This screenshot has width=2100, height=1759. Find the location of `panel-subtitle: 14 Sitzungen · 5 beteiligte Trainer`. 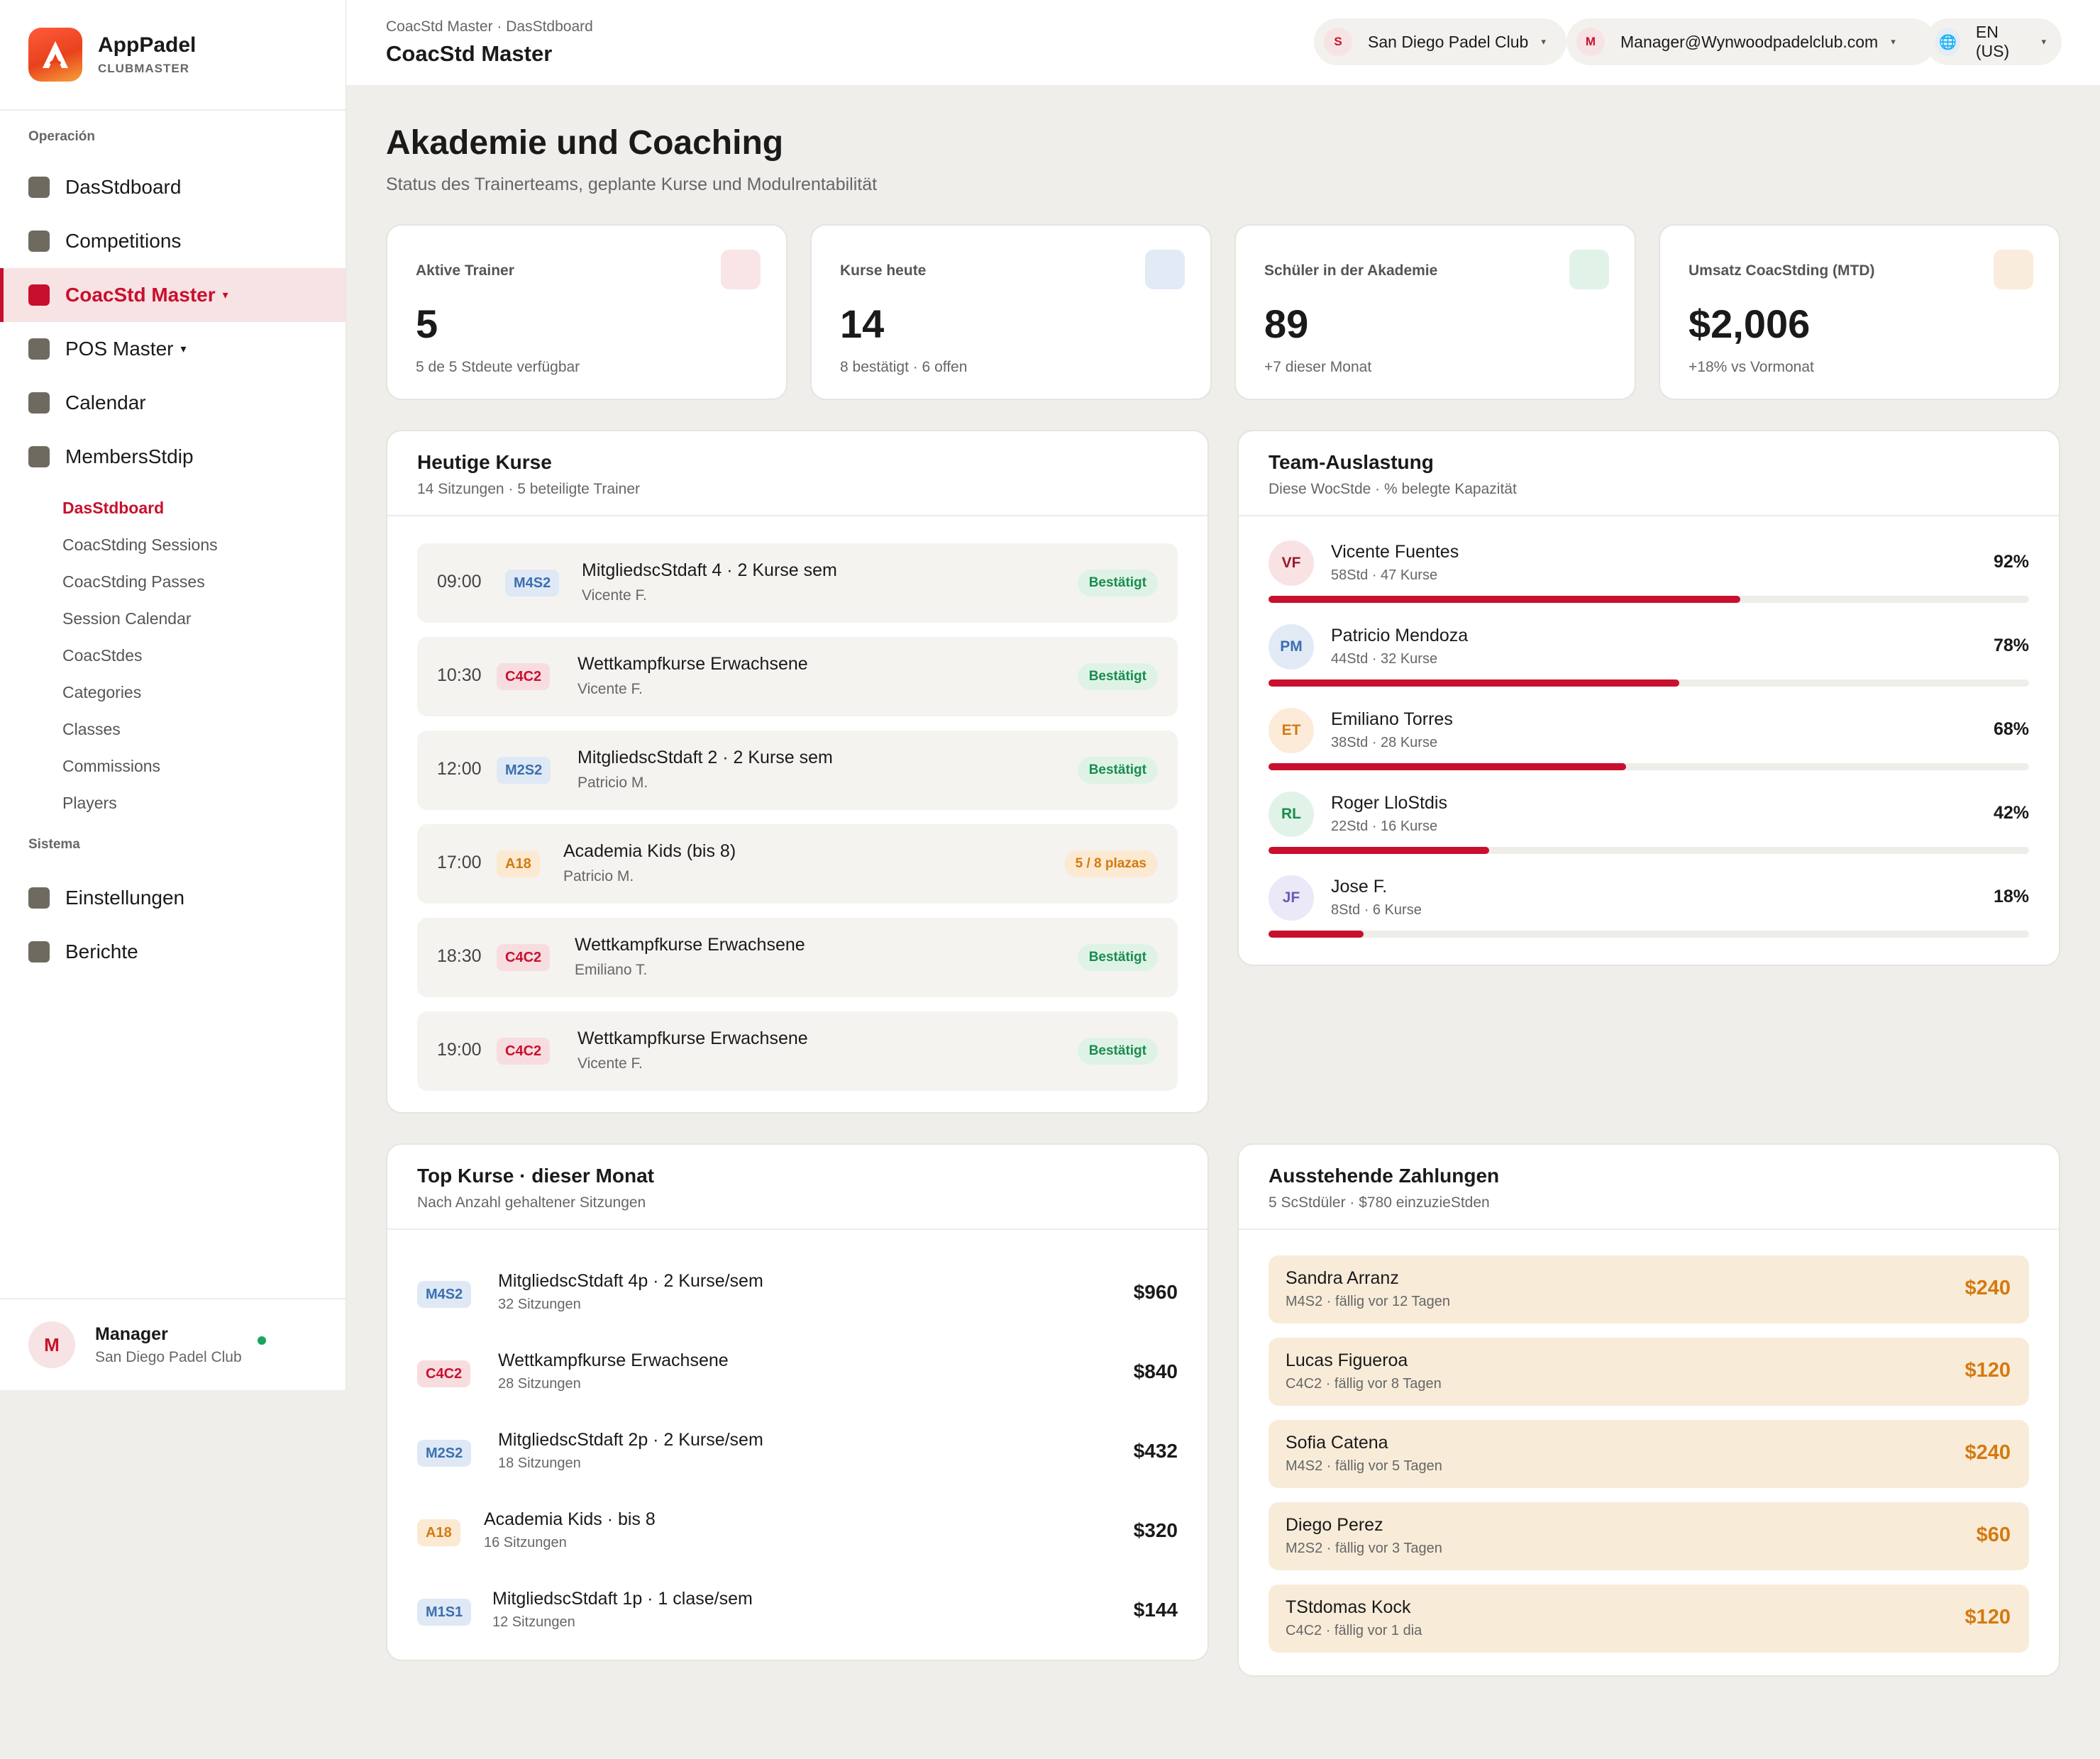

panel-subtitle: 14 Sitzungen · 5 beteiligte Trainer is located at coordinates (529, 489).